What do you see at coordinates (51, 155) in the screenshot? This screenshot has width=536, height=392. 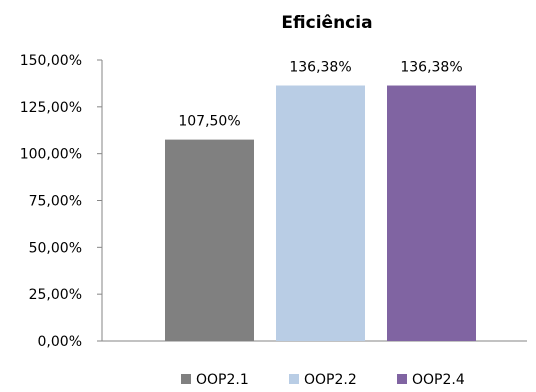 I see `y-tick-label: 100,00%` at bounding box center [51, 155].